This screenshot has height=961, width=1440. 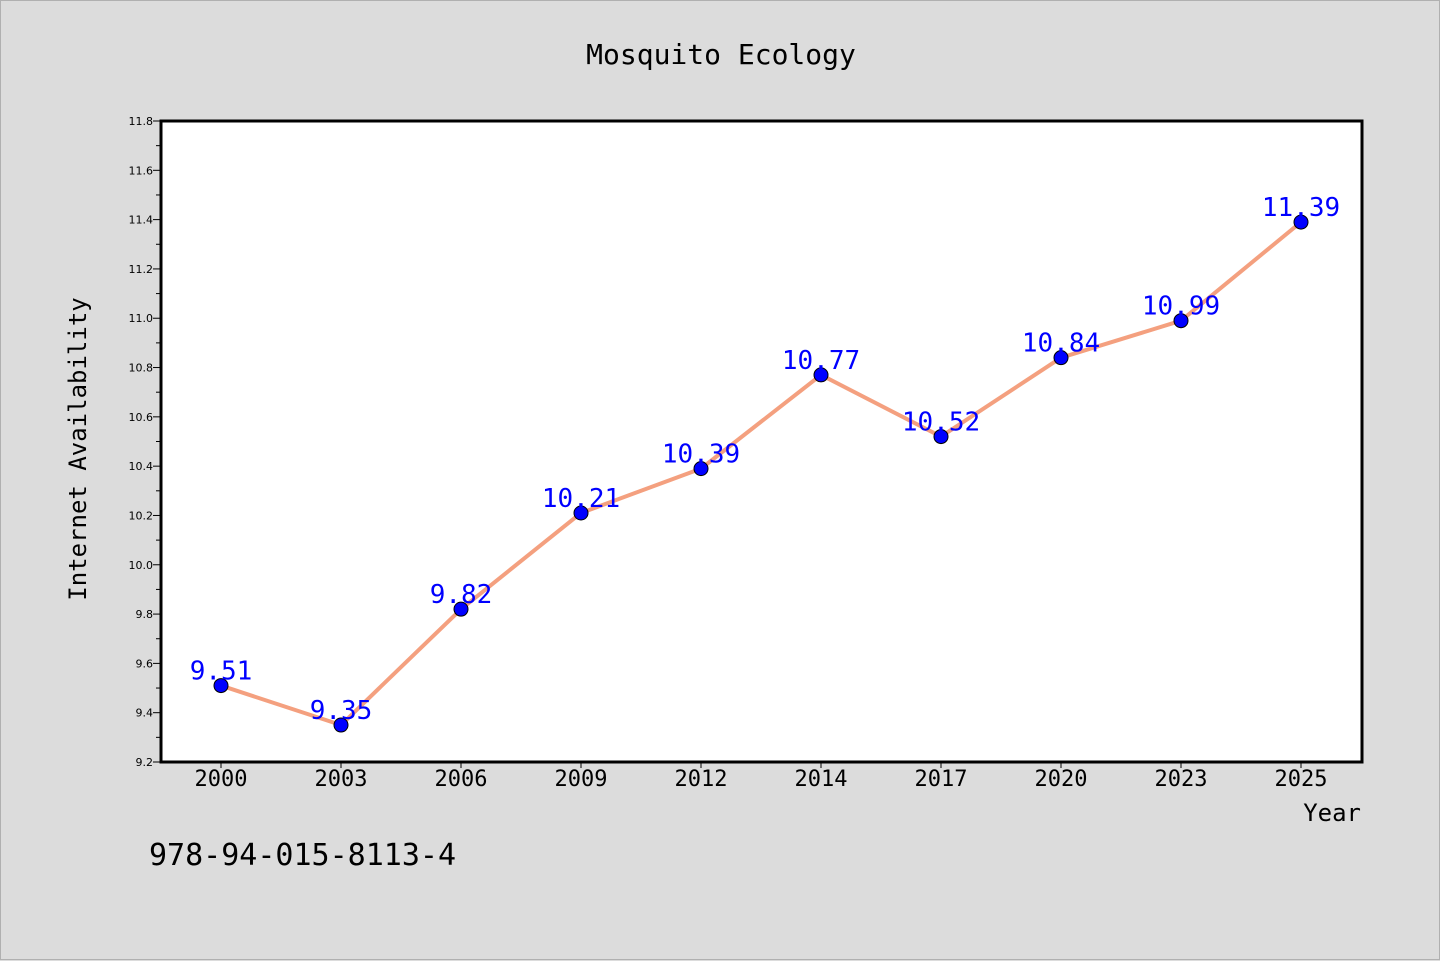 I want to click on x-tick-label: 2025, so click(x=1301, y=779).